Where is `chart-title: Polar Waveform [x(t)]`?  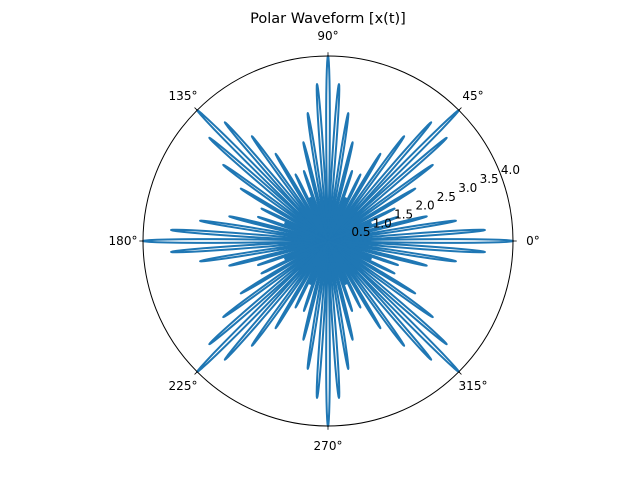 chart-title: Polar Waveform [x(t)] is located at coordinates (328, 19).